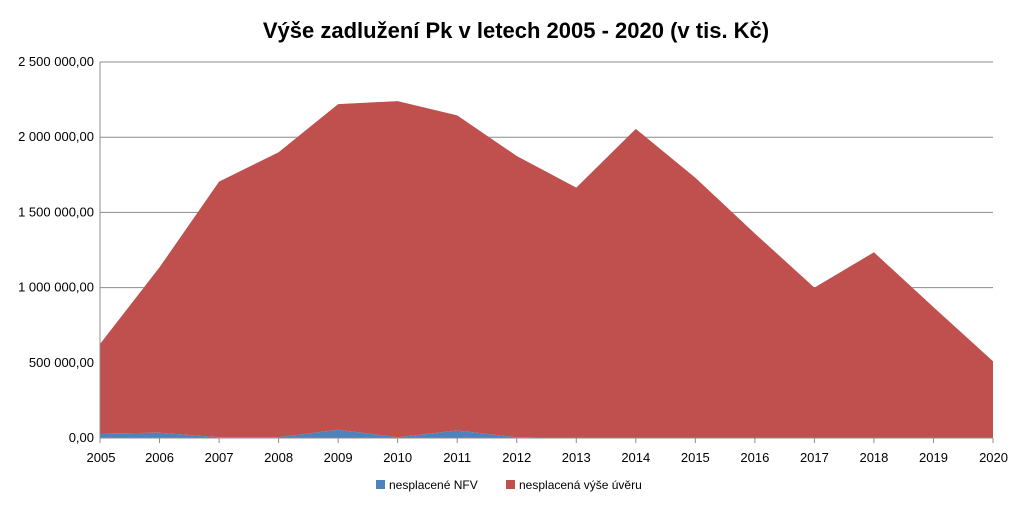 The image size is (1024, 510). Describe the element at coordinates (219, 457) in the screenshot. I see `x-tick-label: 2007` at that location.